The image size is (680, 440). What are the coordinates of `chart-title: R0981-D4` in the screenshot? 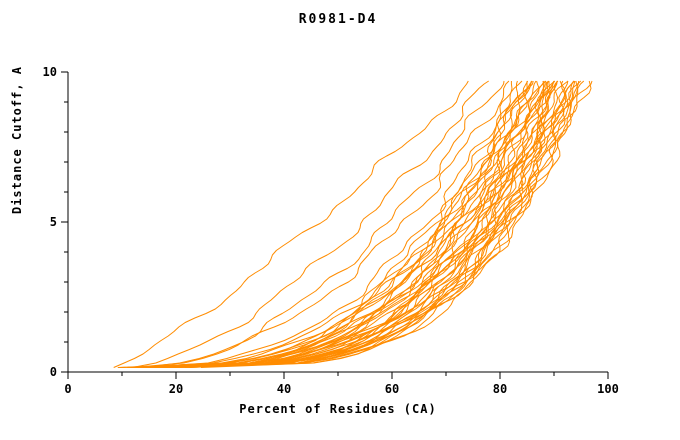 It's located at (338, 19).